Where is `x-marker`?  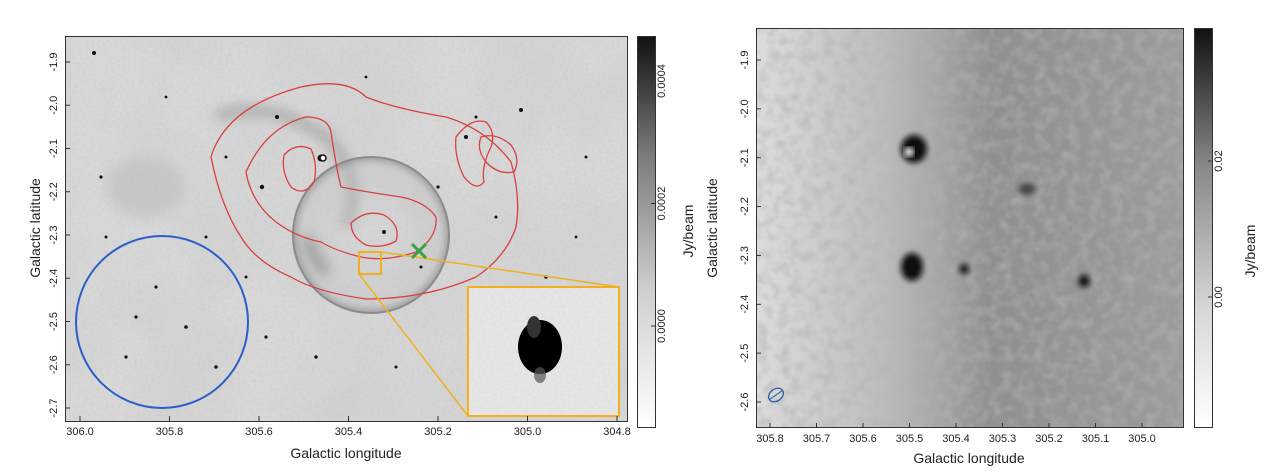
x-marker is located at coordinates (419, 251).